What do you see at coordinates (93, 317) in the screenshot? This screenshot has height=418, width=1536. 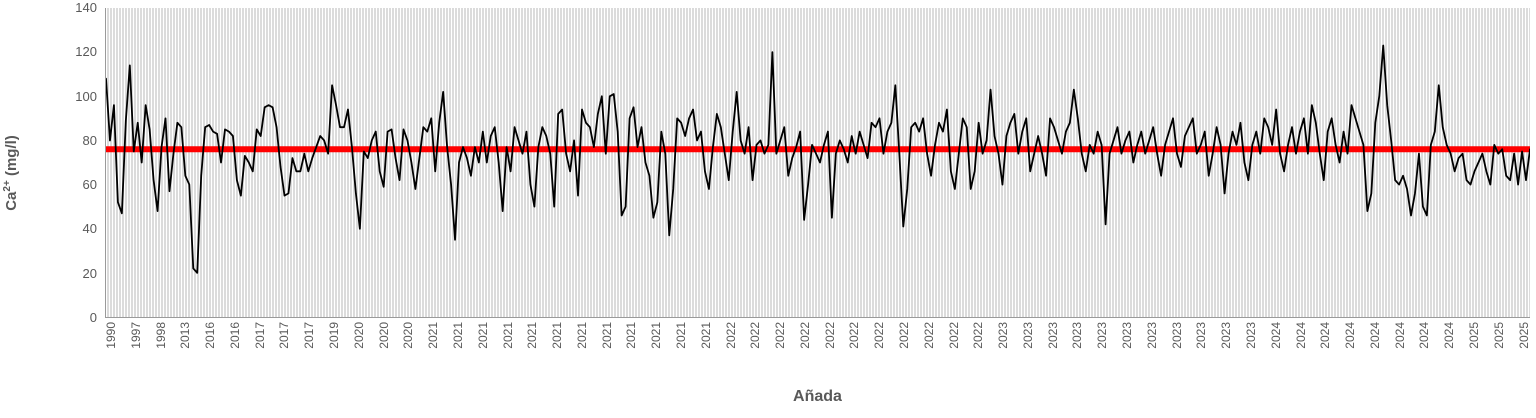 I see `y-axis-tick-label: 0` at bounding box center [93, 317].